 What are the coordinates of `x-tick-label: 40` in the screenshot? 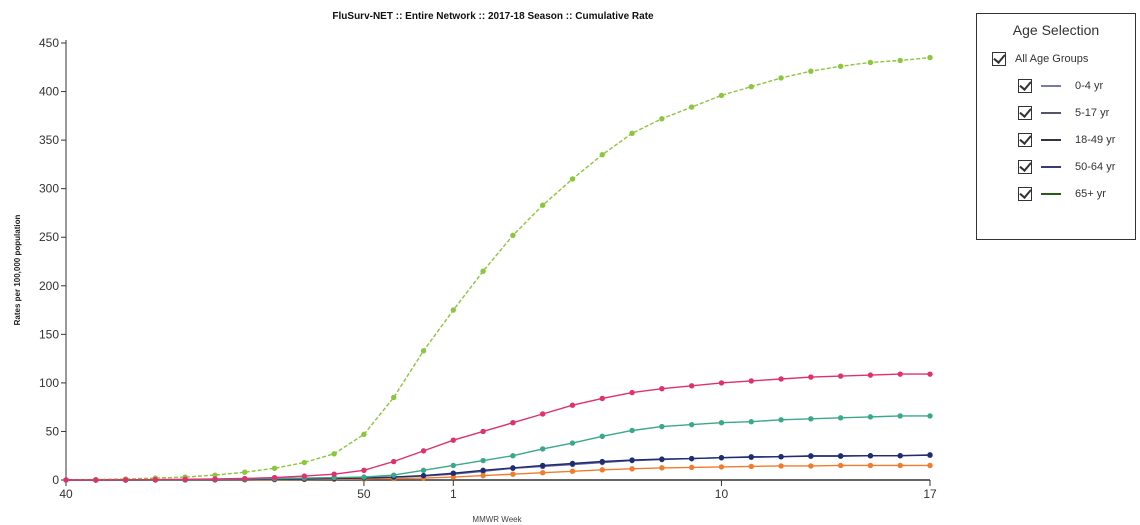 It's located at (66, 494).